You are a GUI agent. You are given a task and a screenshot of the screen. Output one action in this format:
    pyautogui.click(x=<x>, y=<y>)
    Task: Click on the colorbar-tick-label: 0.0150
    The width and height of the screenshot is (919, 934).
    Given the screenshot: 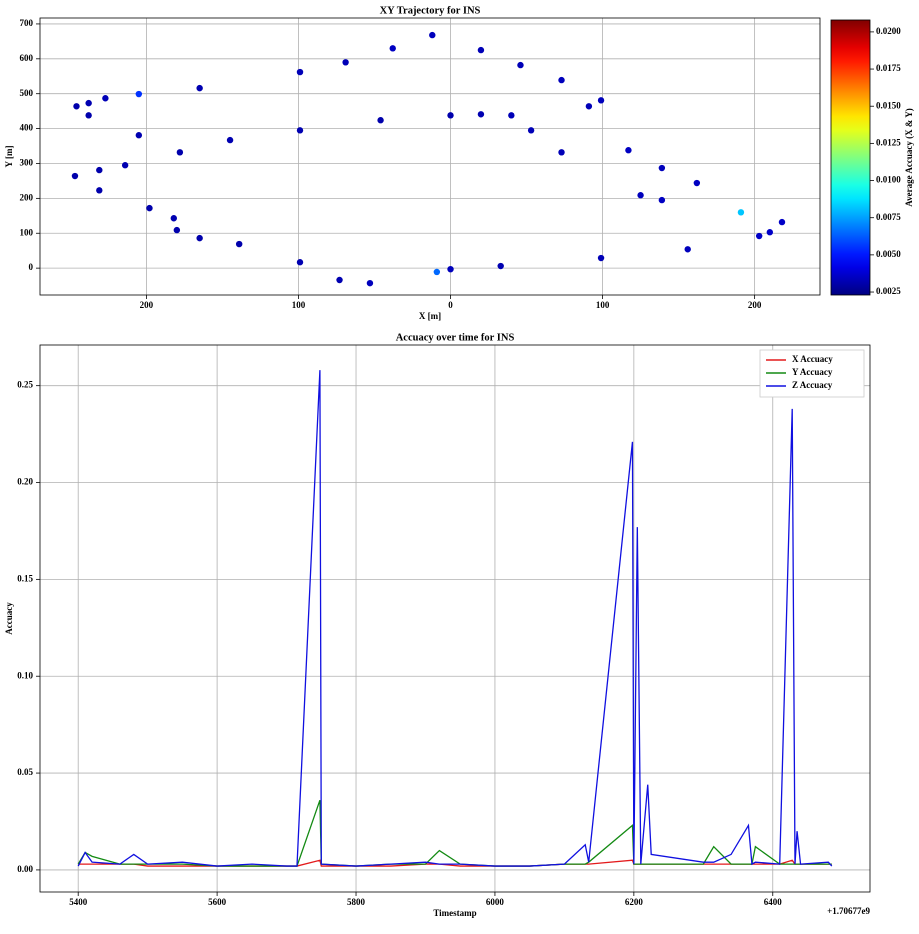 What is the action you would take?
    pyautogui.click(x=888, y=105)
    